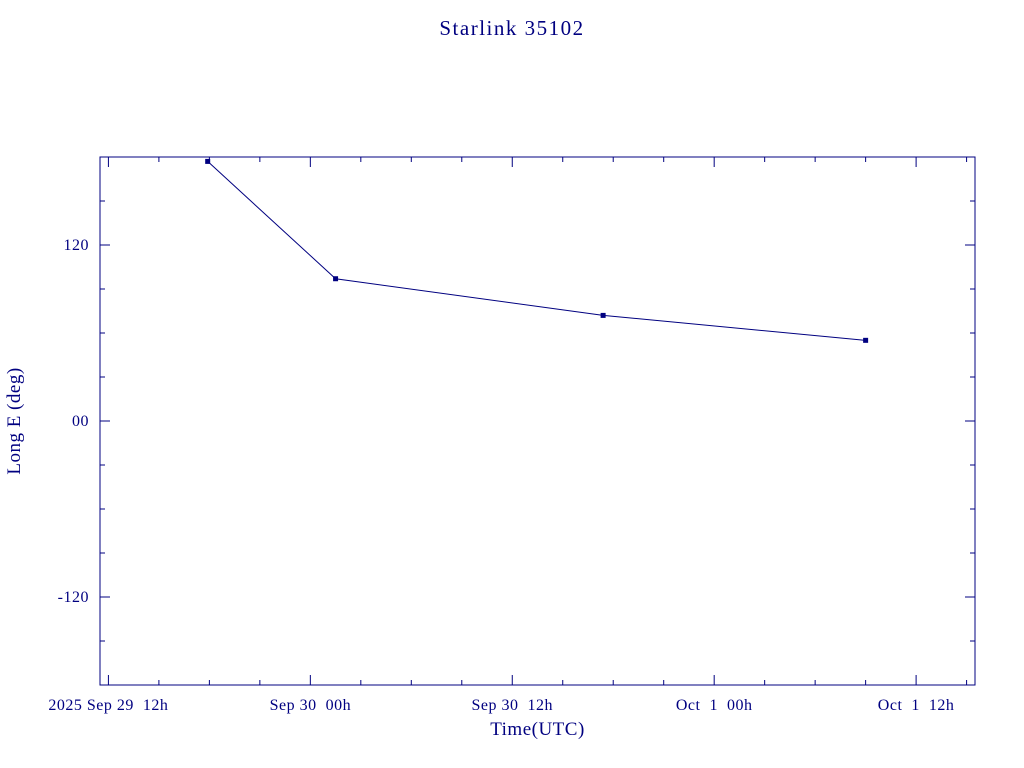  What do you see at coordinates (513, 705) in the screenshot?
I see `x-tick-label: Sep 30 12h` at bounding box center [513, 705].